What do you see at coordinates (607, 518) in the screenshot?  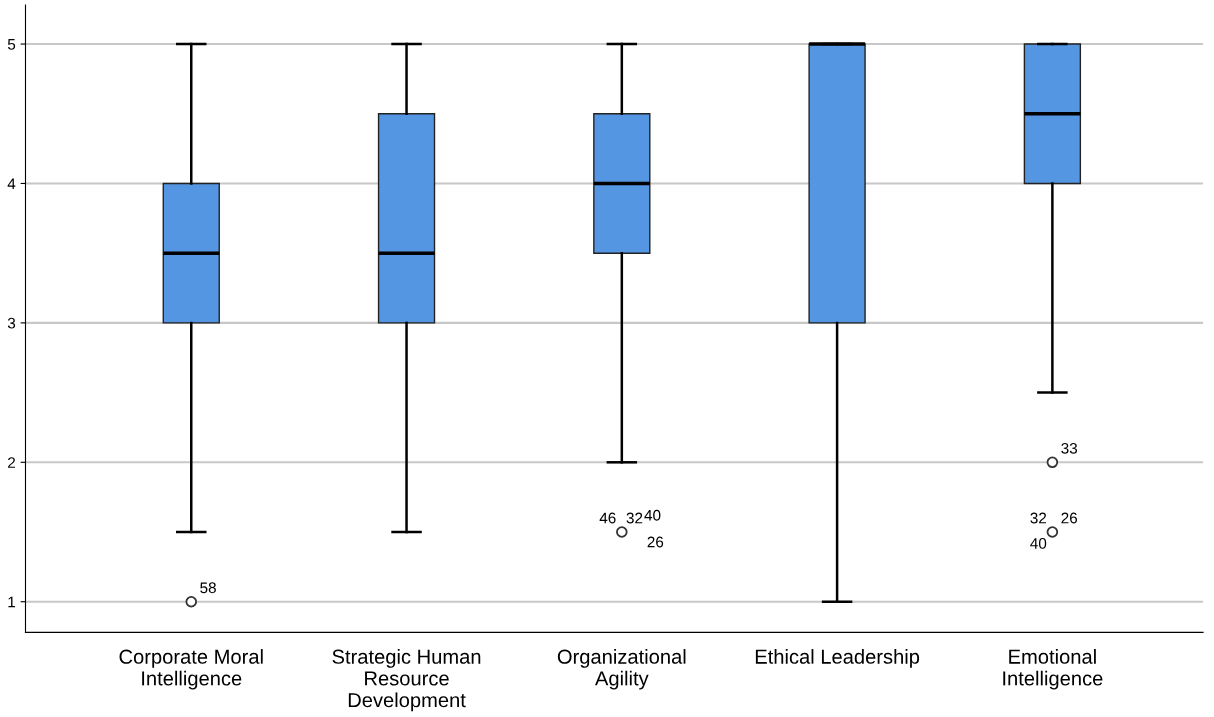 I see `annotation: 46` at bounding box center [607, 518].